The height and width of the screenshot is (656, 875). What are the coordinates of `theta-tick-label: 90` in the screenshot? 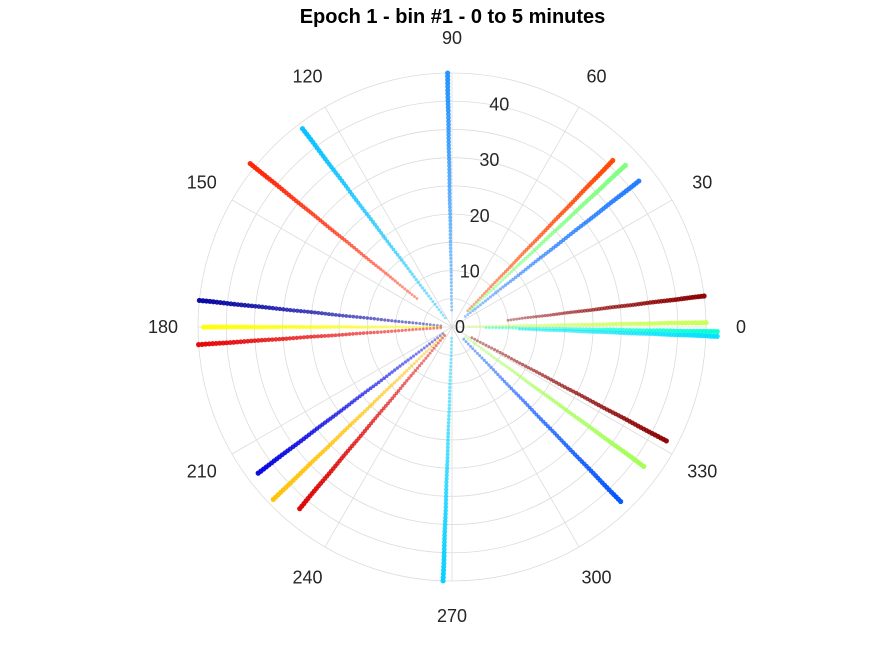 It's located at (452, 38).